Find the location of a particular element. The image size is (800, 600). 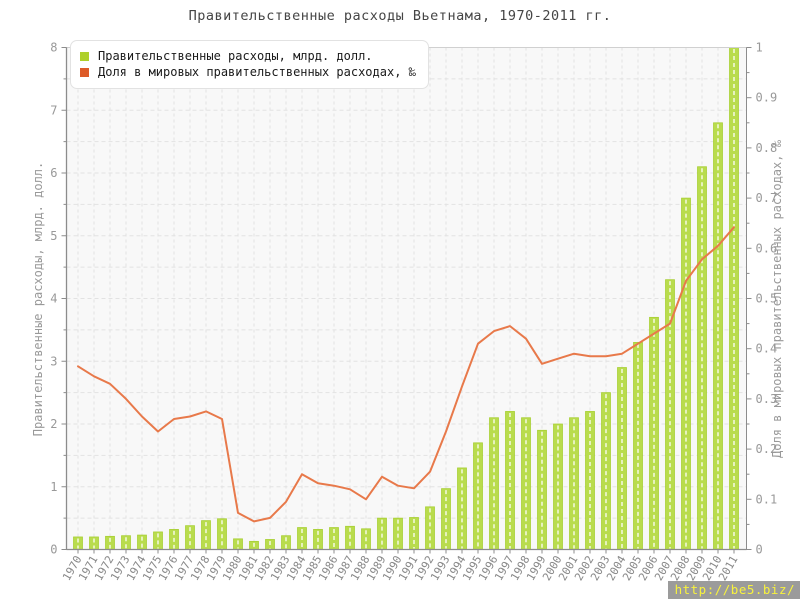

right-tick-label: 0.2 is located at coordinates (767, 449).